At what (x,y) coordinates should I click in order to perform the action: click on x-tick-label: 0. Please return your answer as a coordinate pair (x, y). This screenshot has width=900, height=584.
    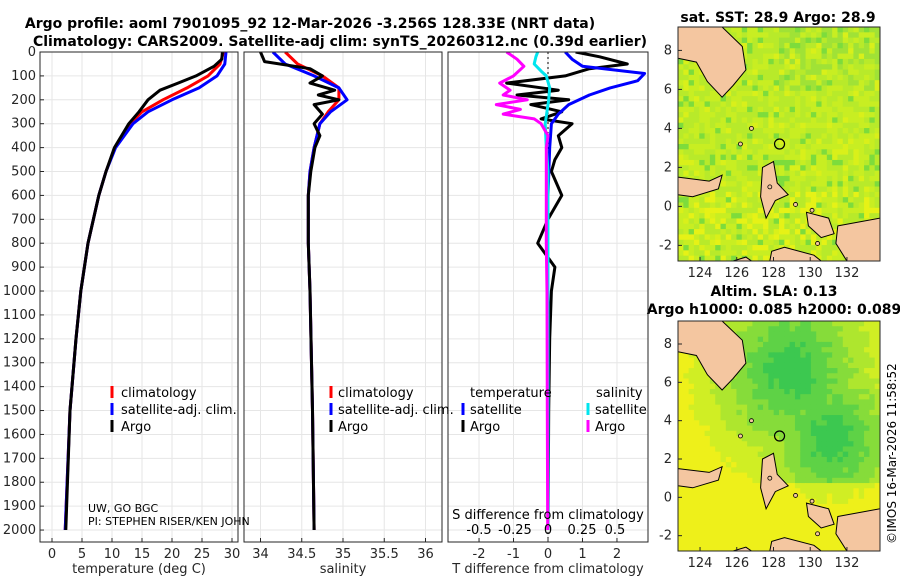
    Looking at the image, I should click on (52, 554).